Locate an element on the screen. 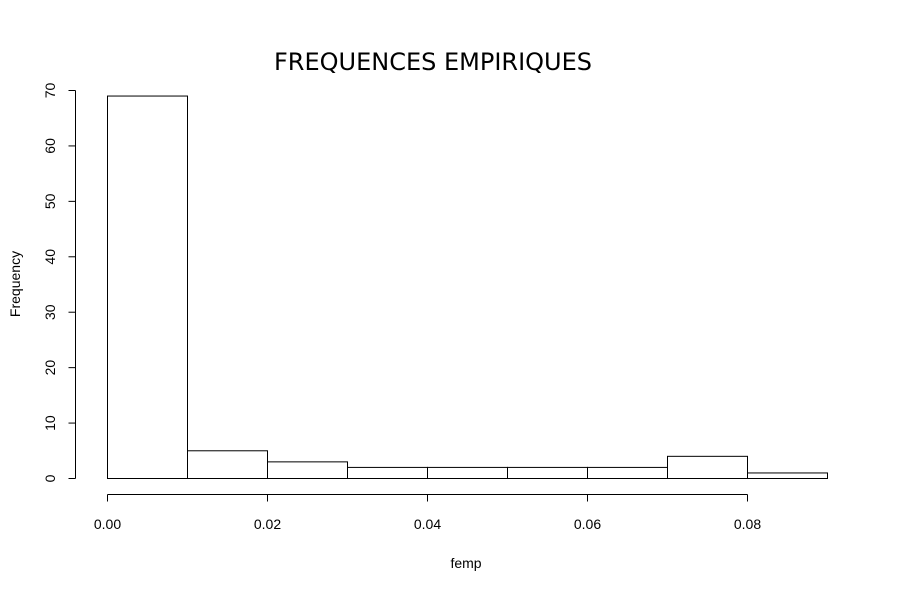 This screenshot has height=591, width=897. x-tick-label-1: 0.02 is located at coordinates (267, 524).